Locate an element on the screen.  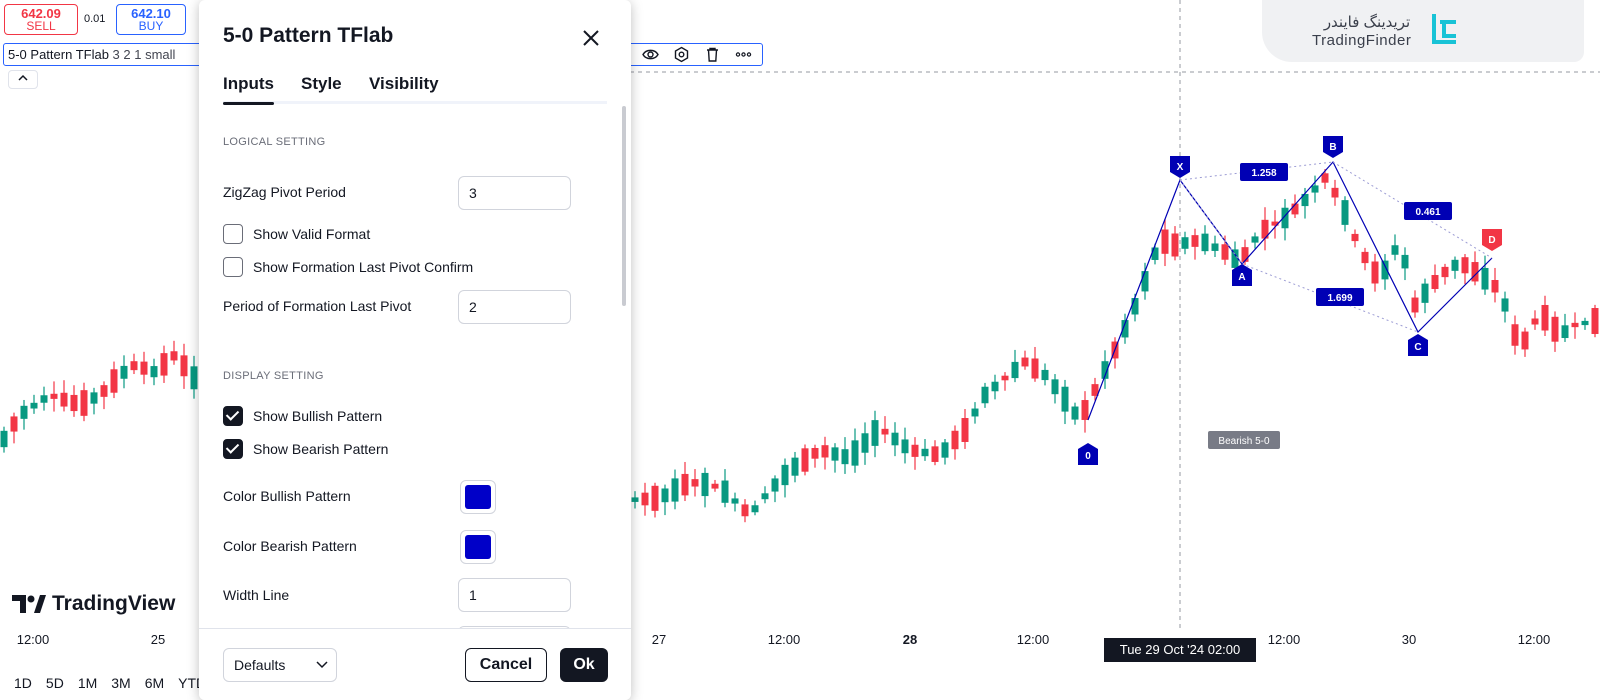
point-label: A is located at coordinates (1241, 277).